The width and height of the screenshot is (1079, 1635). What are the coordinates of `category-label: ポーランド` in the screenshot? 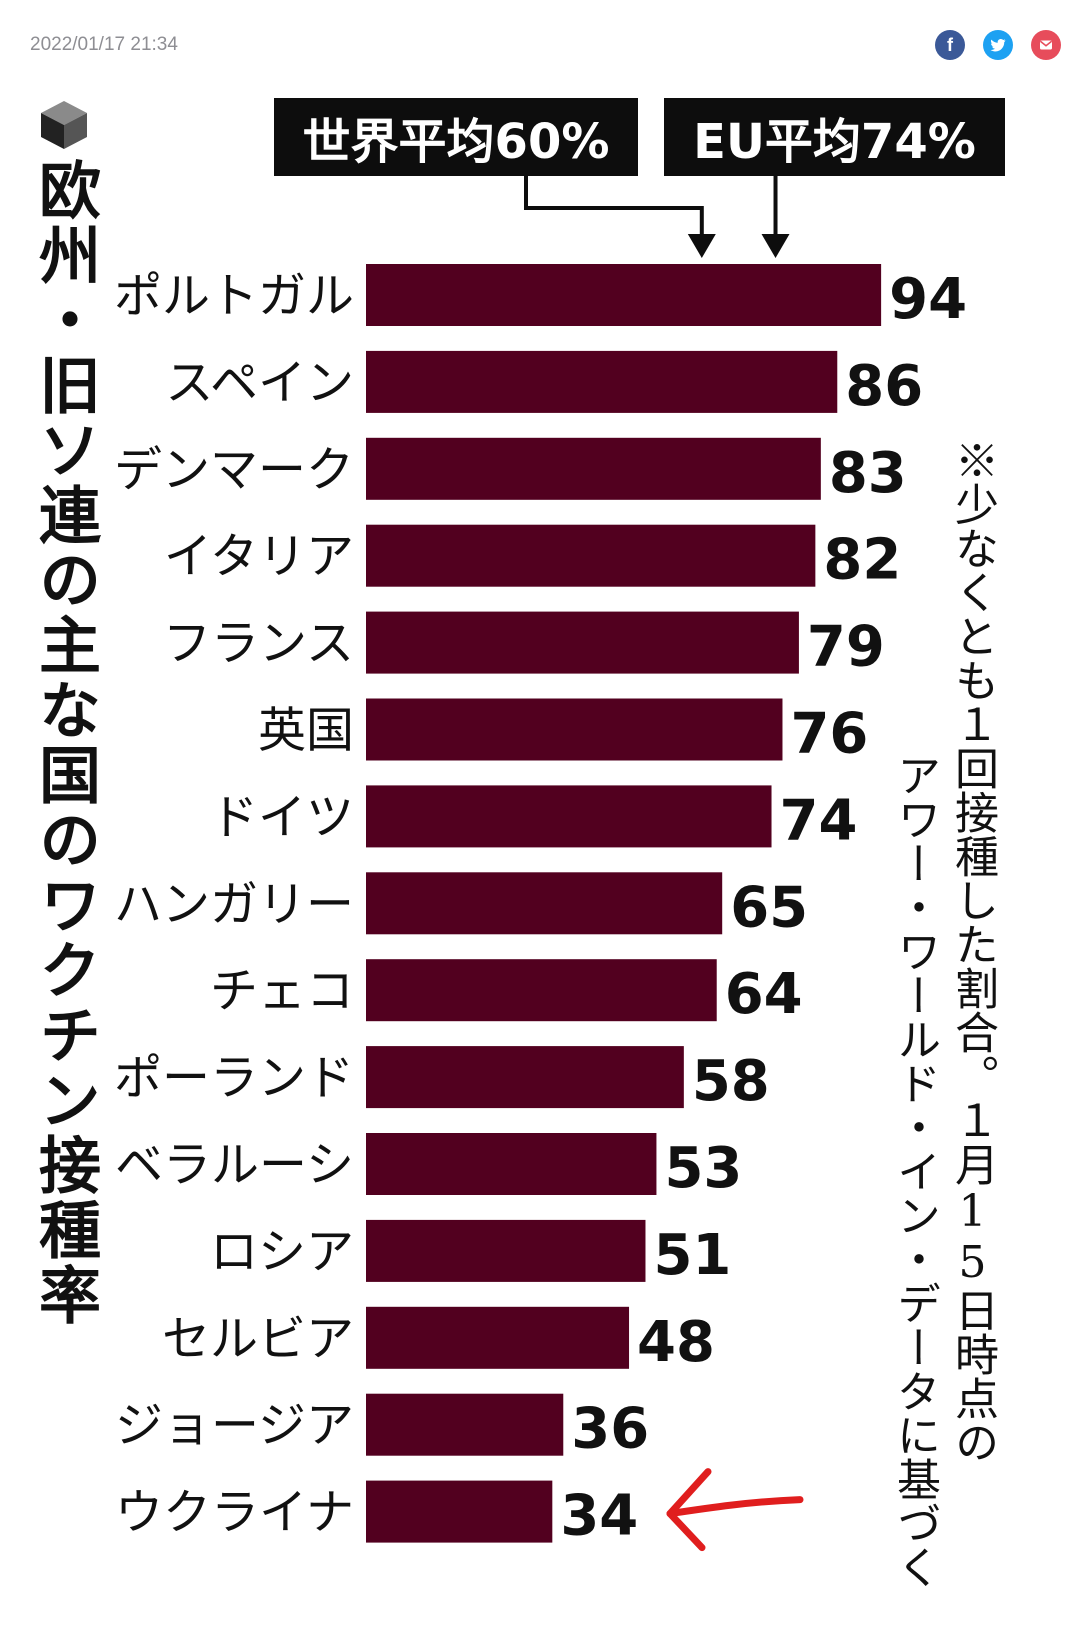 It's located at (234, 1078).